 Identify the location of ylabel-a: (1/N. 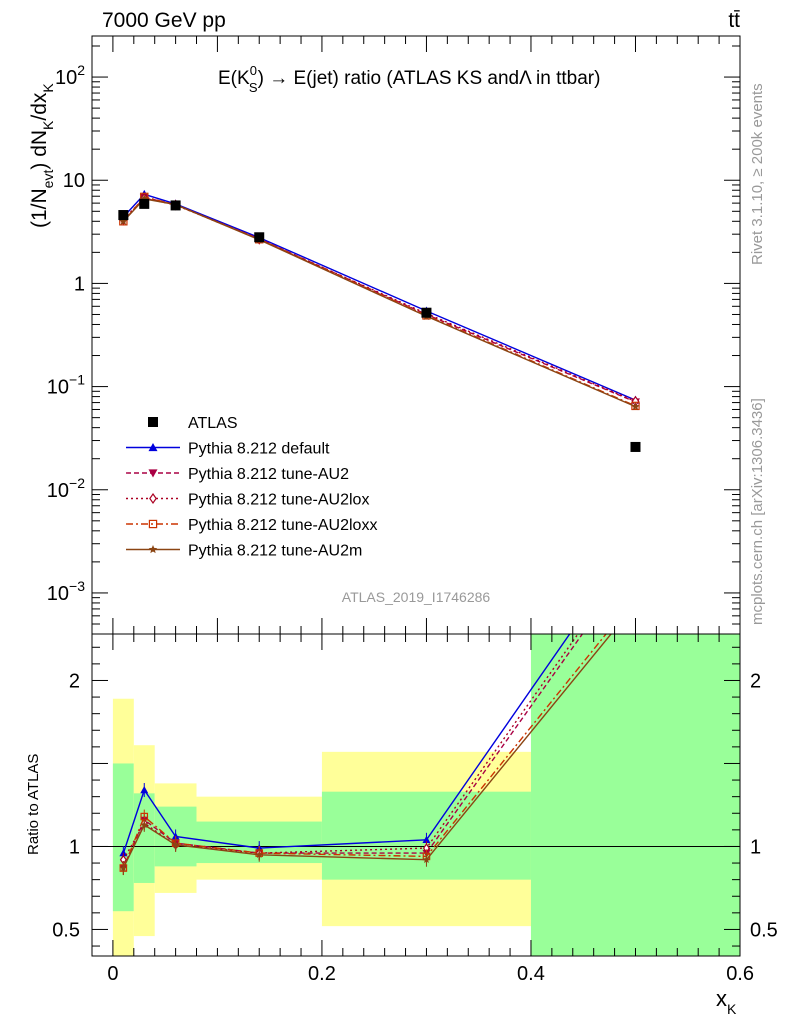
(39, 208).